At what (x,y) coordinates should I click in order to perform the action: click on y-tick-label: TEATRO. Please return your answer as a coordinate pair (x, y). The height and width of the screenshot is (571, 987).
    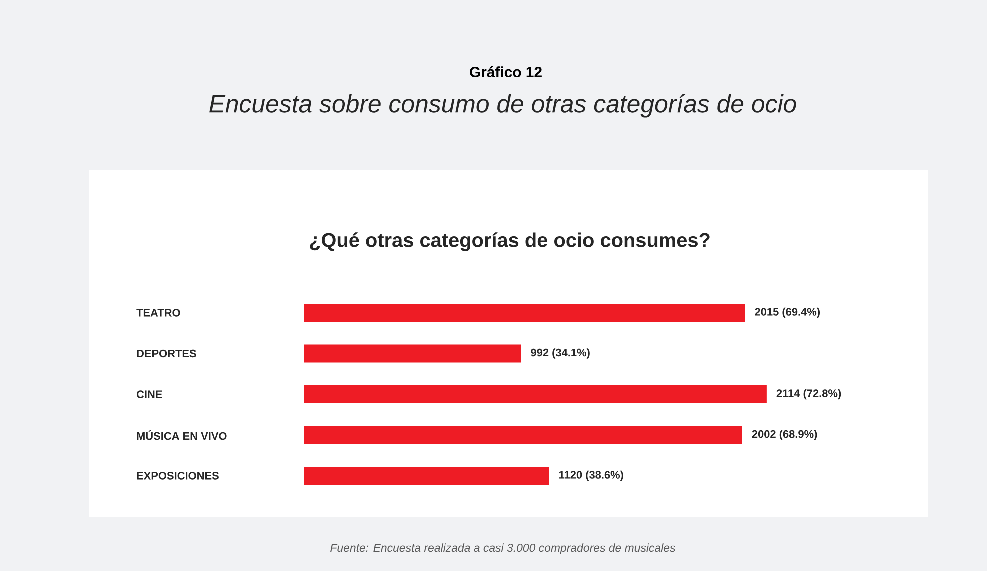
    Looking at the image, I should click on (158, 313).